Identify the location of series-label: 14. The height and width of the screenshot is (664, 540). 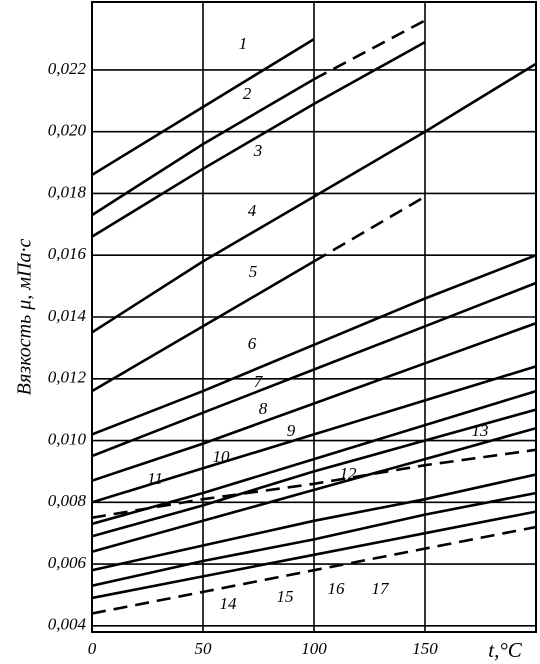
(229, 603).